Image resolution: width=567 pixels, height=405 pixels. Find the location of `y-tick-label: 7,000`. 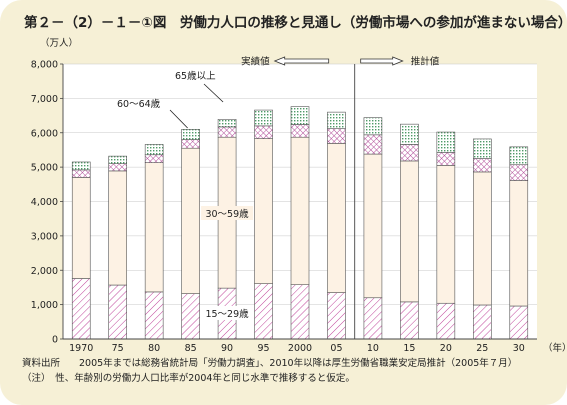

y-tick-label: 7,000 is located at coordinates (44, 99).